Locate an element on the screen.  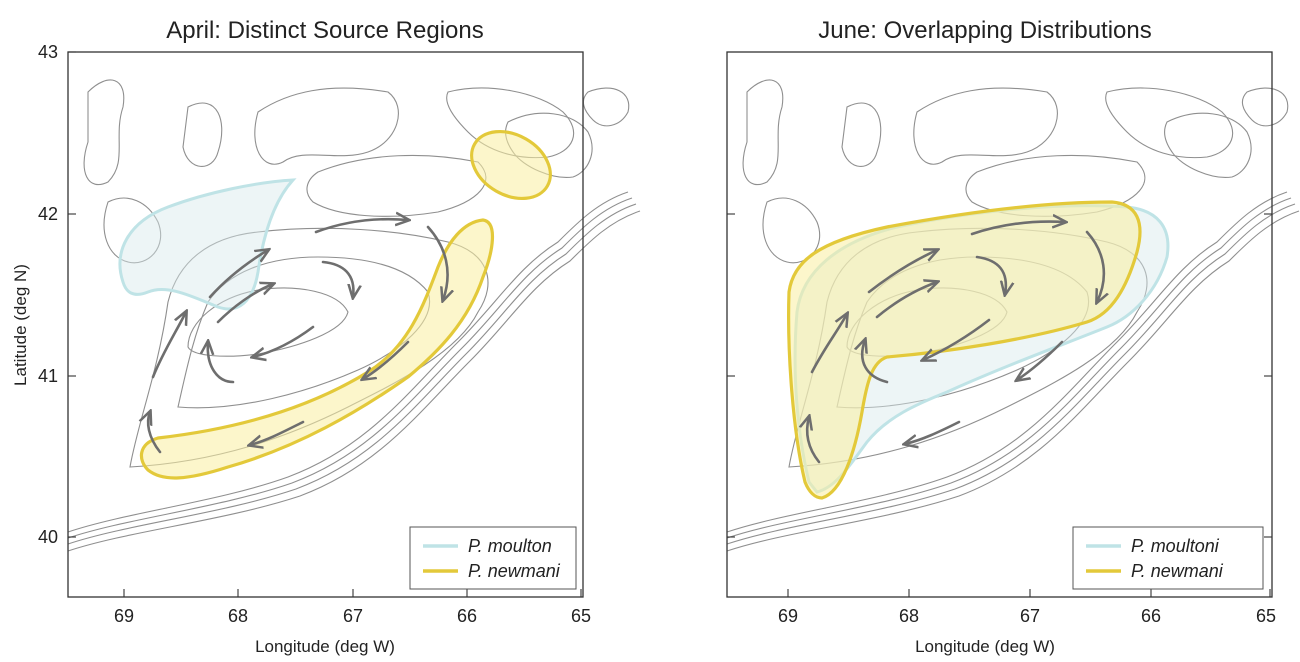
y-ticks: 43 42 41 40 is located at coordinates (57, 294).